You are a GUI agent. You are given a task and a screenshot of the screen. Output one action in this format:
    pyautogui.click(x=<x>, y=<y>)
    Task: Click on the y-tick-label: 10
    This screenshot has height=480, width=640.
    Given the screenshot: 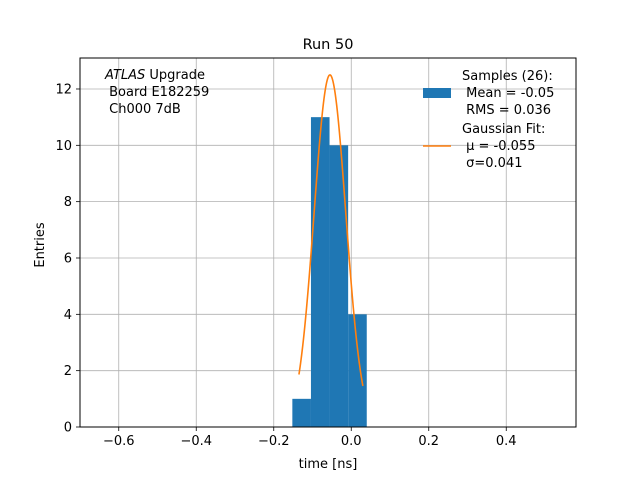 What is the action you would take?
    pyautogui.click(x=63, y=146)
    